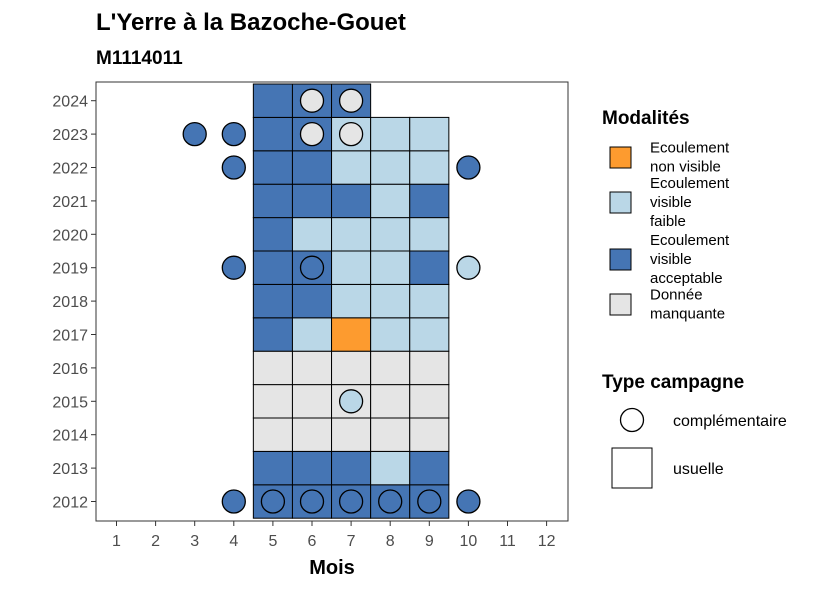 The width and height of the screenshot is (826, 590). What do you see at coordinates (233, 541) in the screenshot?
I see `x-tick-label-4: 4` at bounding box center [233, 541].